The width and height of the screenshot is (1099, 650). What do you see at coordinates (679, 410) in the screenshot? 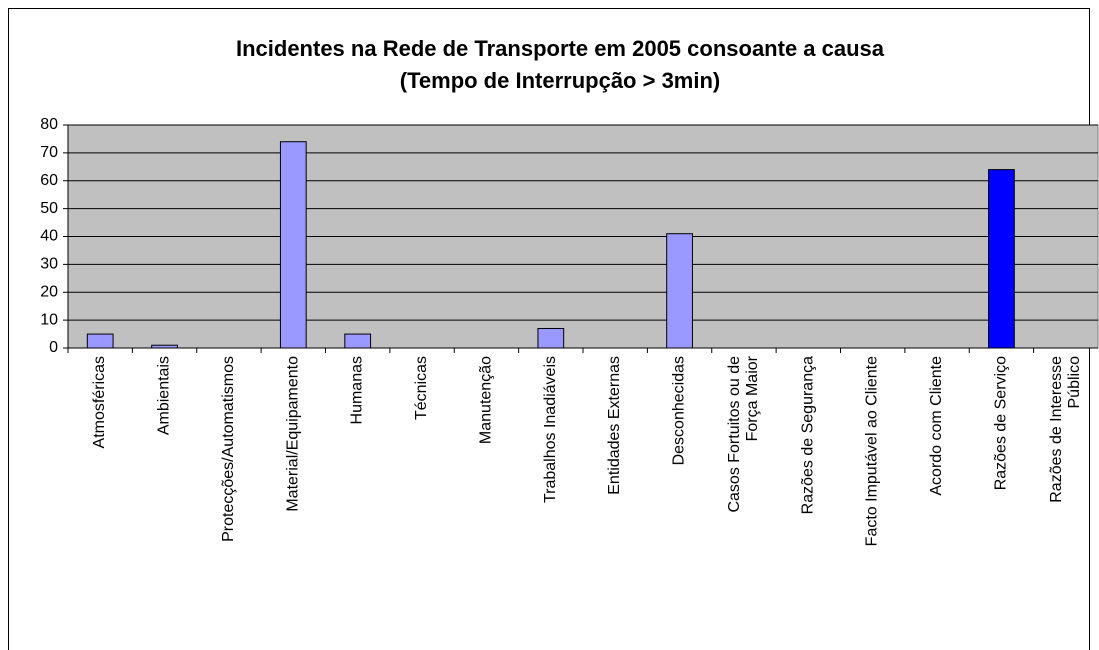
I see `x-tick-label: Desconhecidas` at bounding box center [679, 410].